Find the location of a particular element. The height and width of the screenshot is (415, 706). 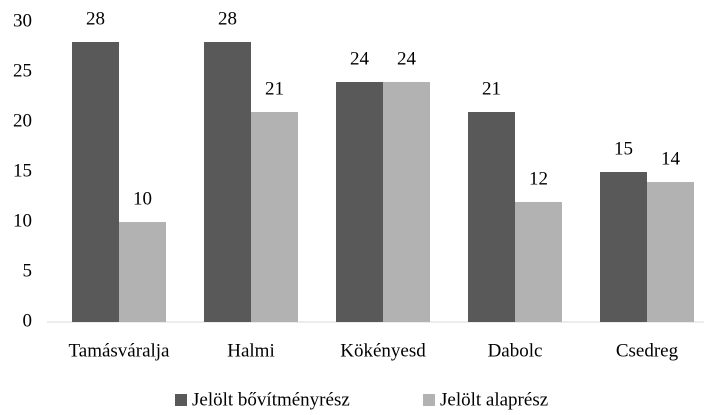

x-tick-label: Halmi is located at coordinates (251, 350).